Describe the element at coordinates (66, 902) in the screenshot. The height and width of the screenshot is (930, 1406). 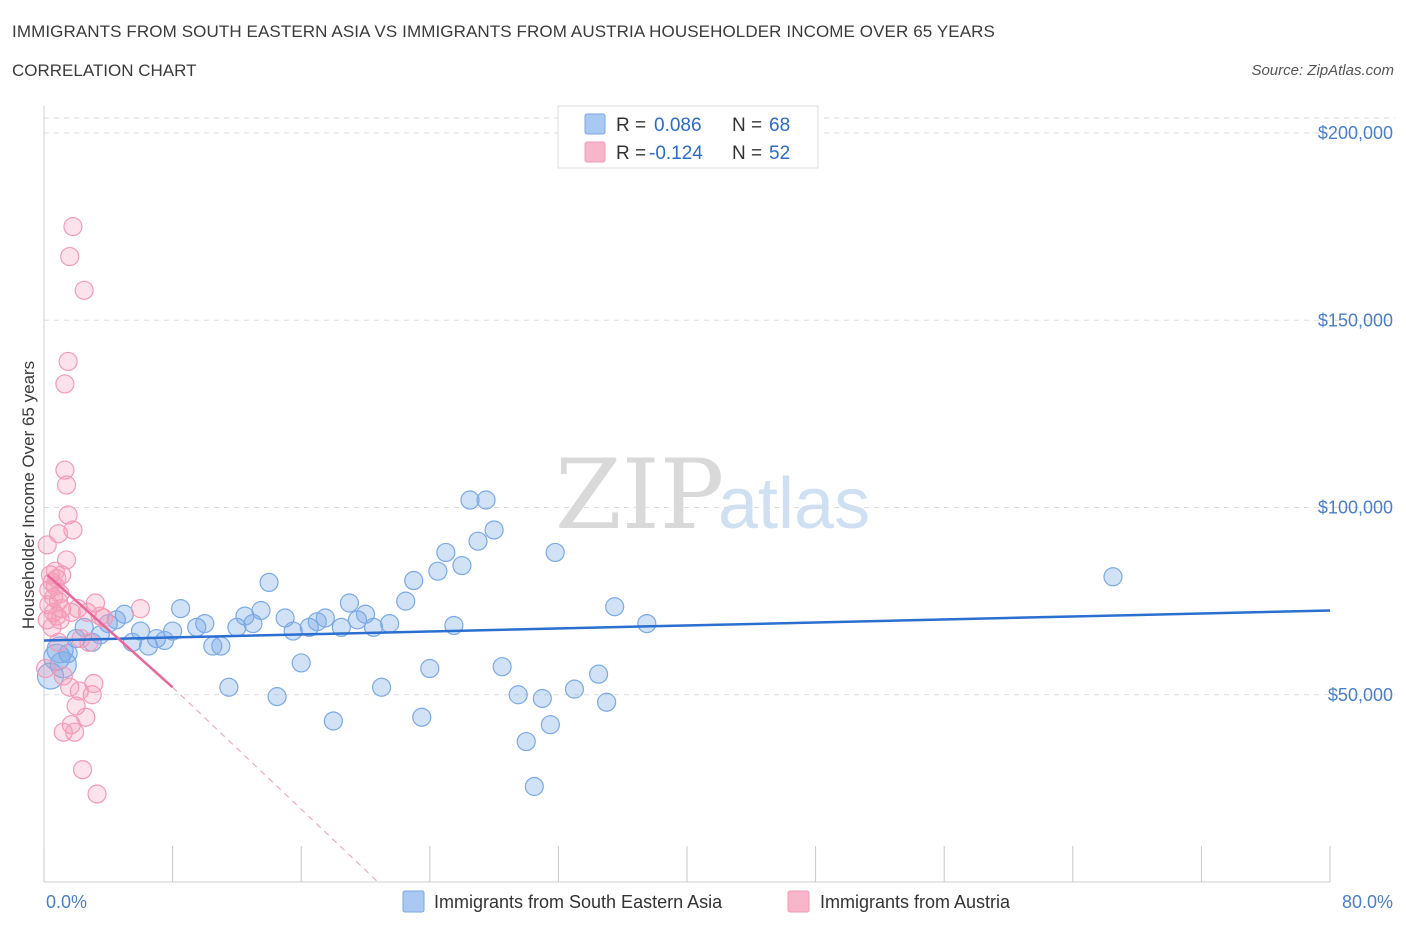
I see `x-tick-label-min: 0.0%` at that location.